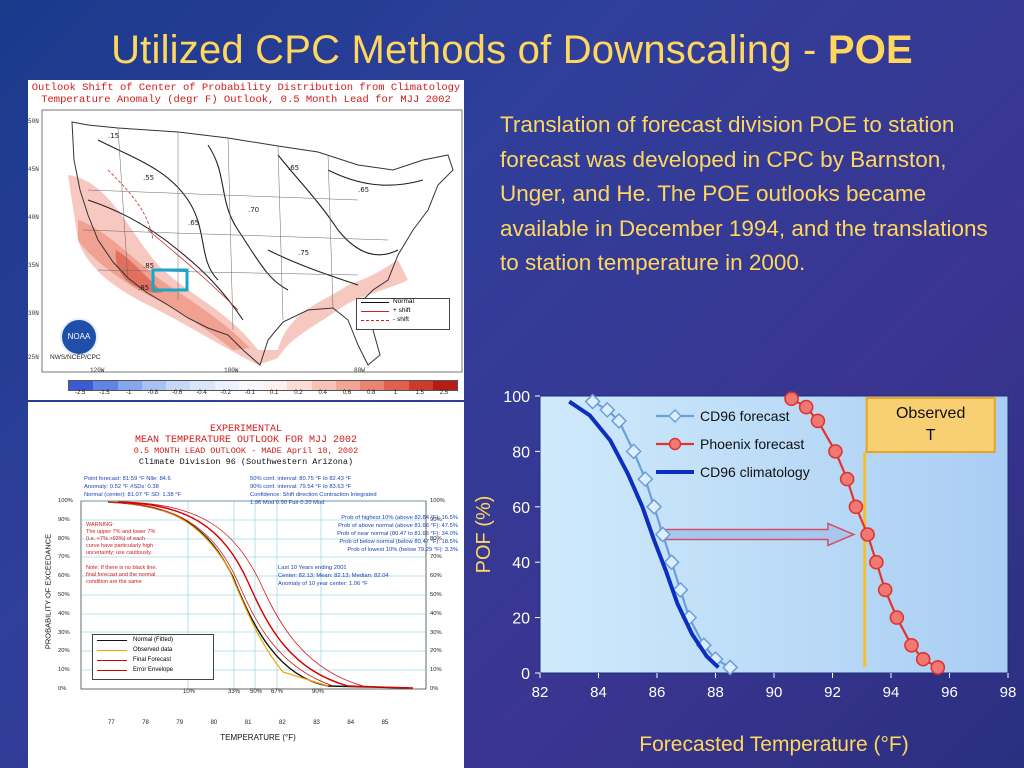 This screenshot has height=768, width=1024. I want to click on map-legend: Normal + shift - shift, so click(403, 314).